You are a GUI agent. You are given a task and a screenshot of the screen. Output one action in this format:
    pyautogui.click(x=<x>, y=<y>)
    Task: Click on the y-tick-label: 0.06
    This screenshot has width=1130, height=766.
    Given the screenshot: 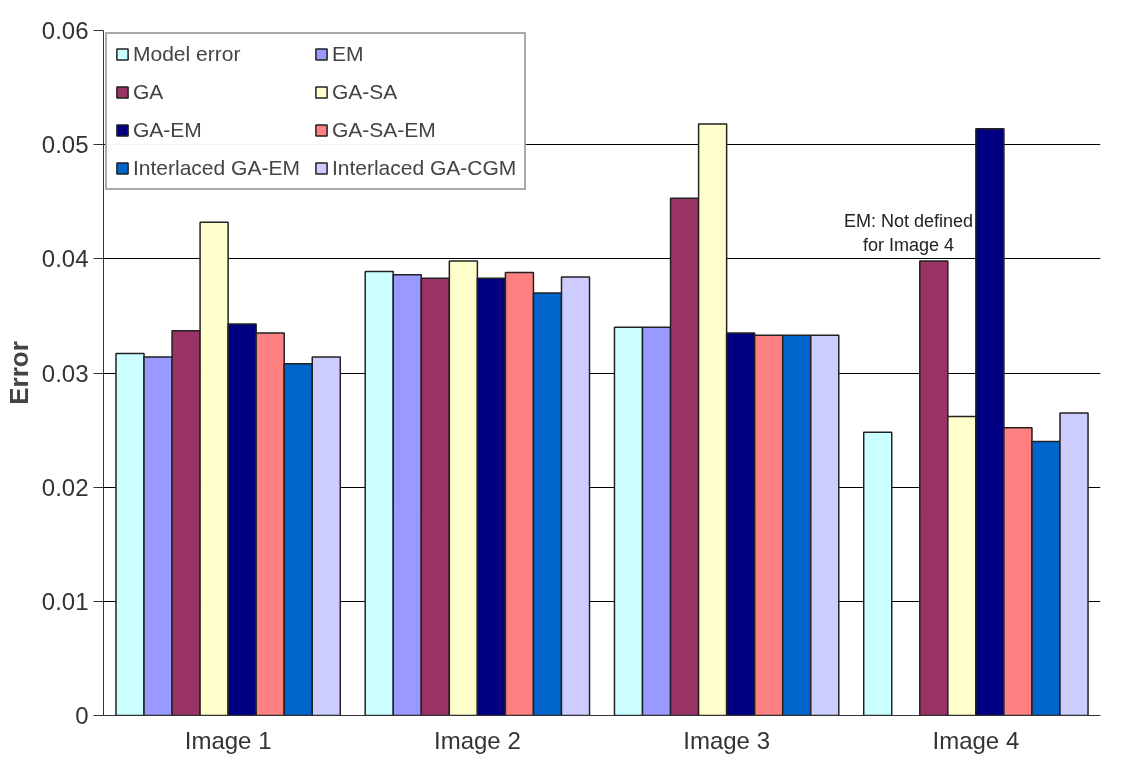 What is the action you would take?
    pyautogui.click(x=65, y=30)
    